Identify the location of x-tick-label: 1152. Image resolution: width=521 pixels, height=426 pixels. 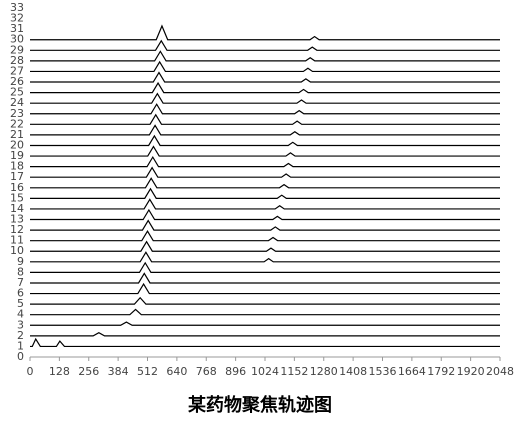
(294, 371).